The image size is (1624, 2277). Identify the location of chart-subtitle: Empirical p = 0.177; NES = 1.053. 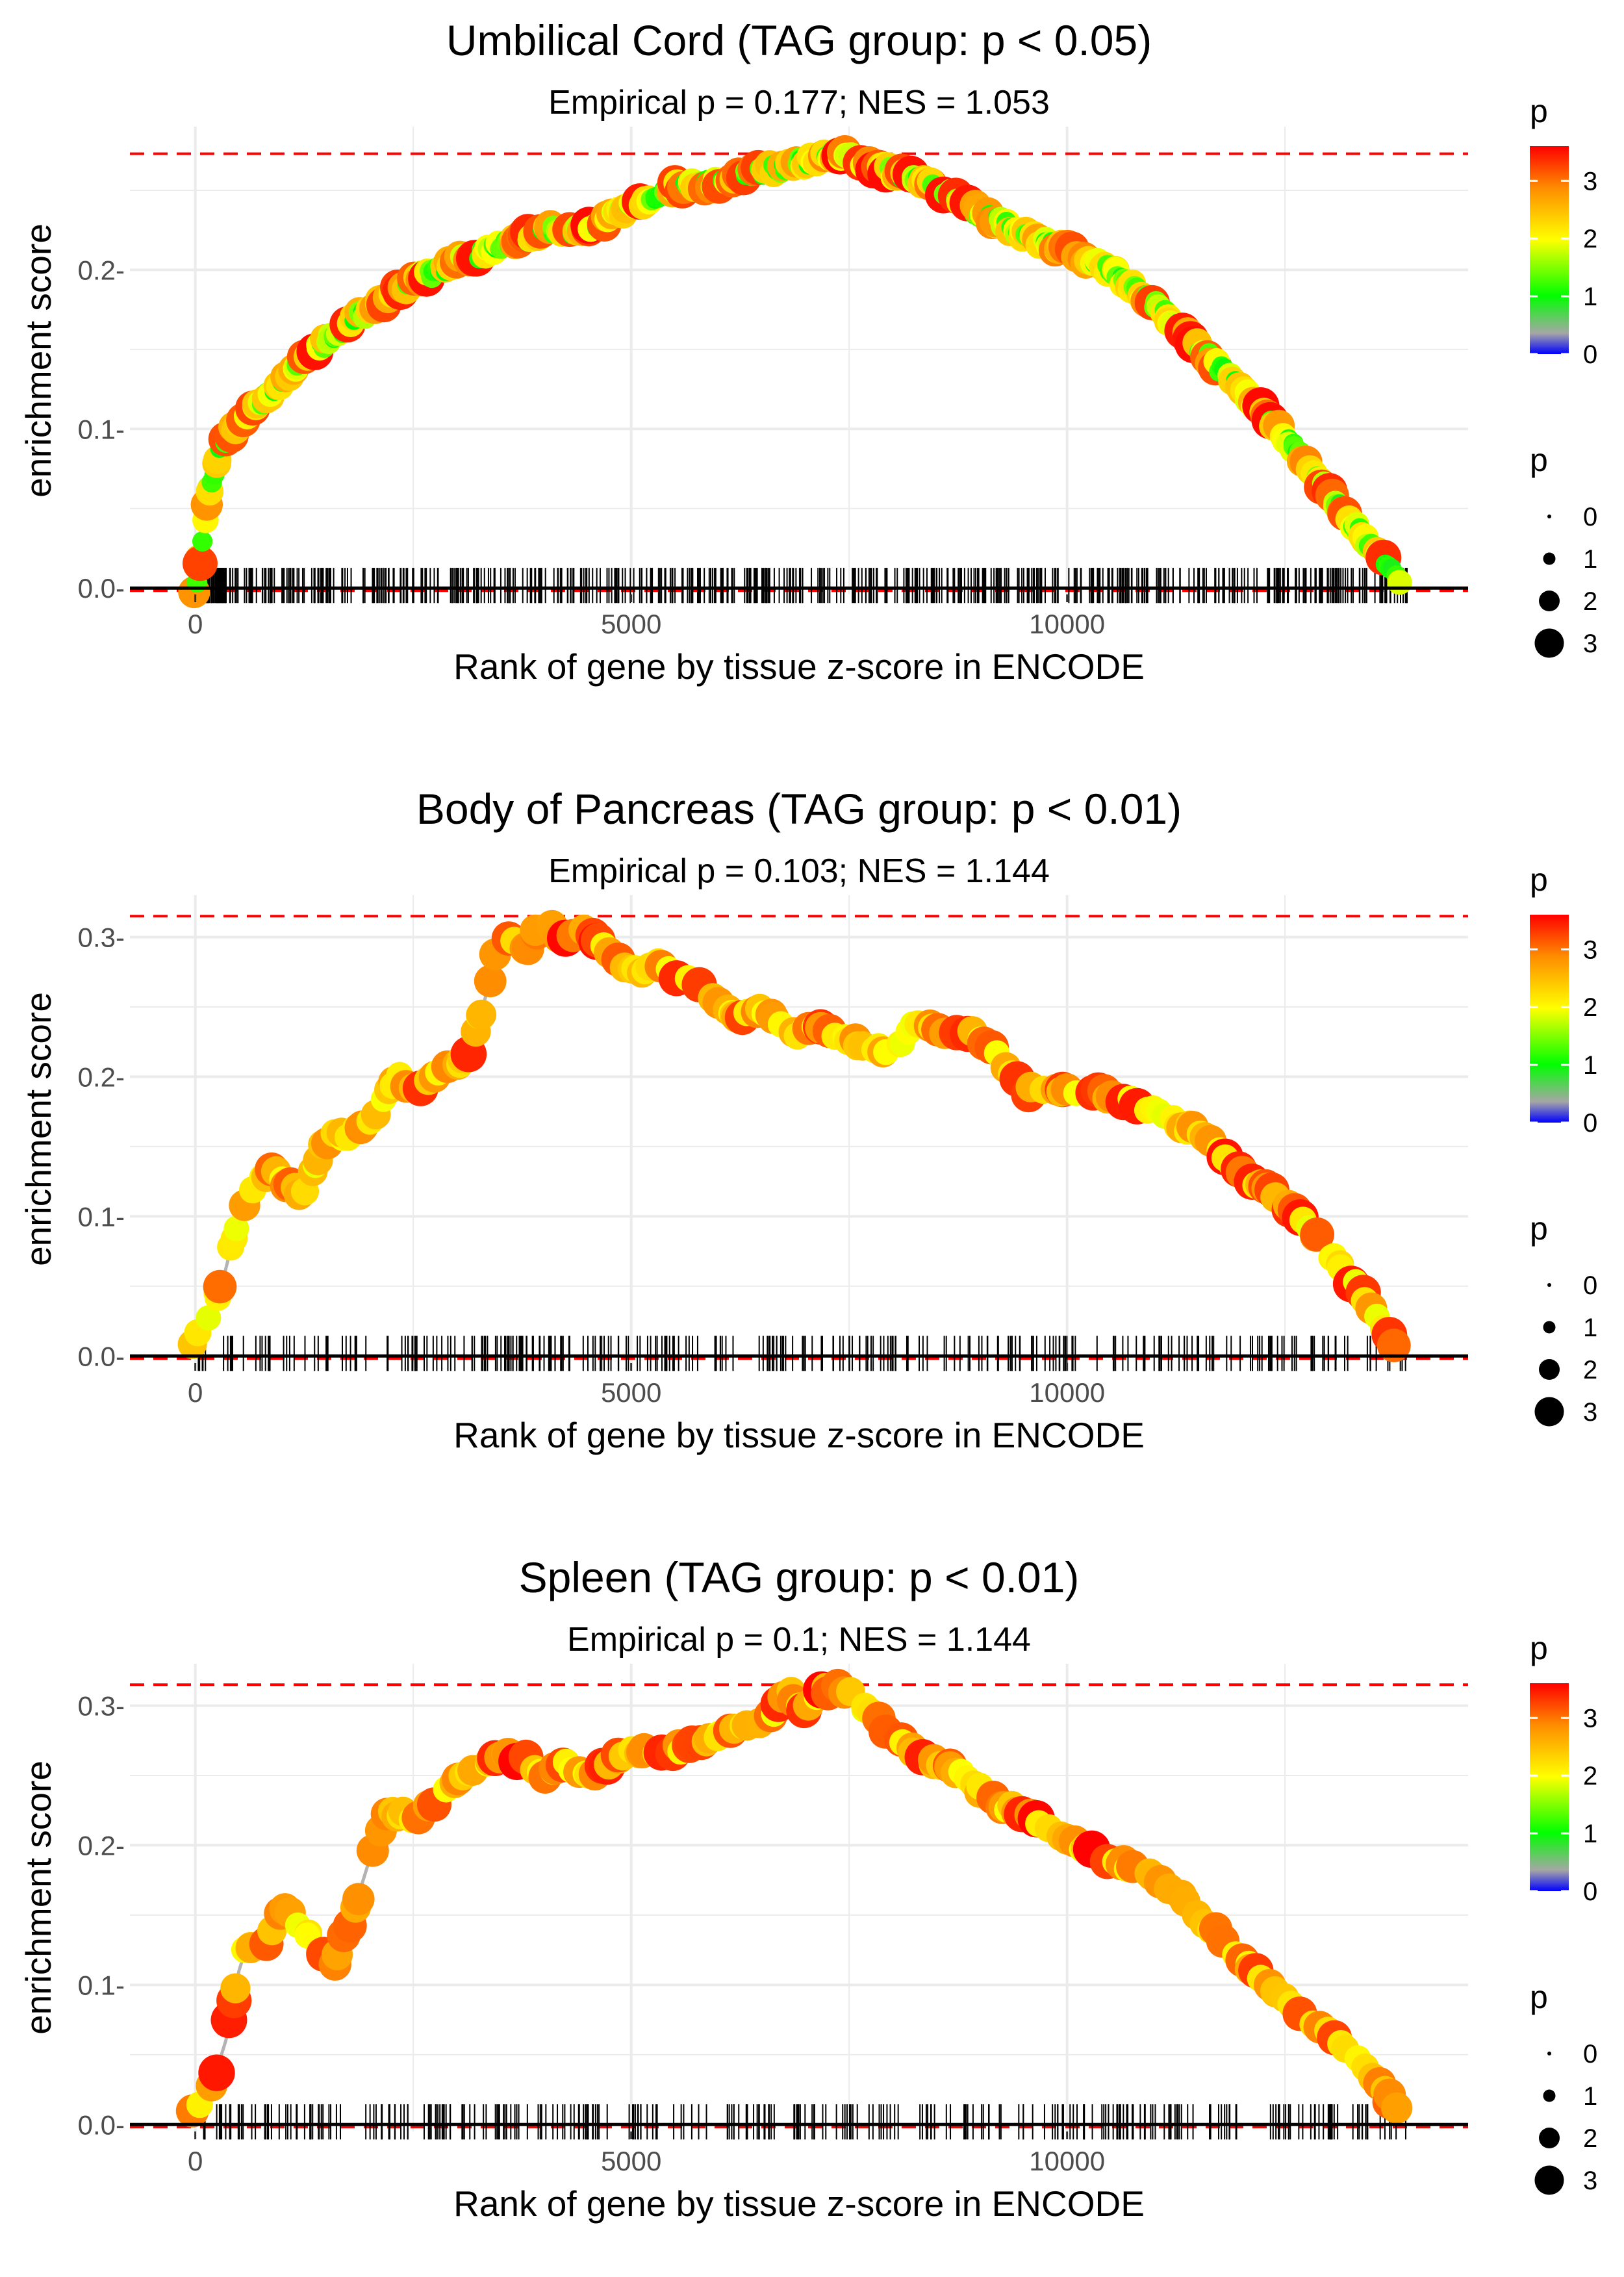
(799, 102).